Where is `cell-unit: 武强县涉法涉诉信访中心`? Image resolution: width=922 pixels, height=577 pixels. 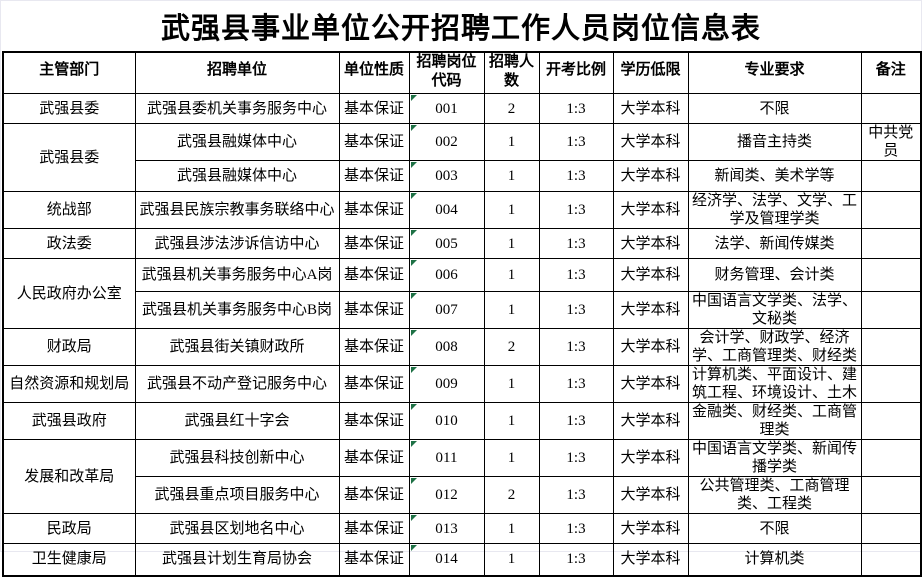 cell-unit: 武强县涉法涉诉信访中心 is located at coordinates (237, 243).